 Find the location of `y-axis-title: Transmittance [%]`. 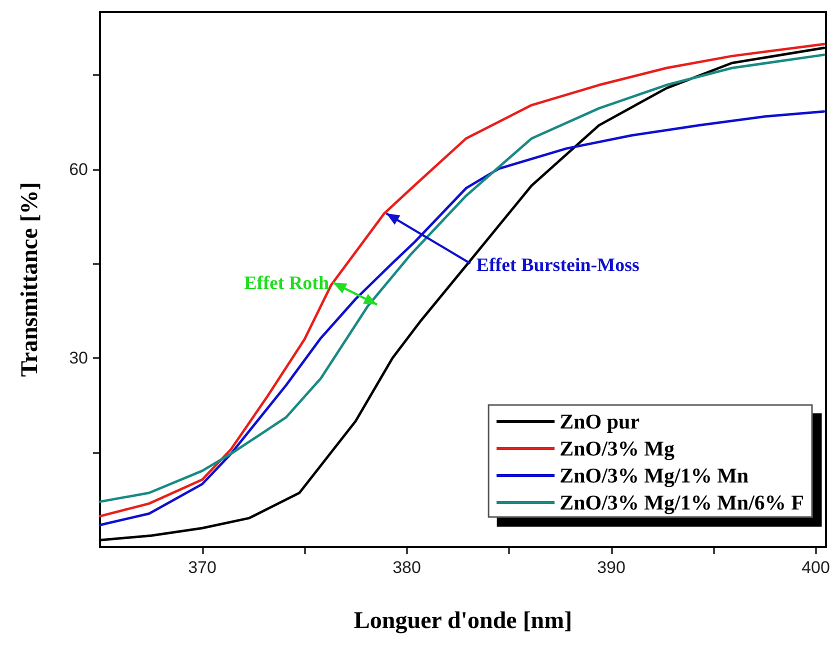

y-axis-title: Transmittance [%] is located at coordinates (30, 279).